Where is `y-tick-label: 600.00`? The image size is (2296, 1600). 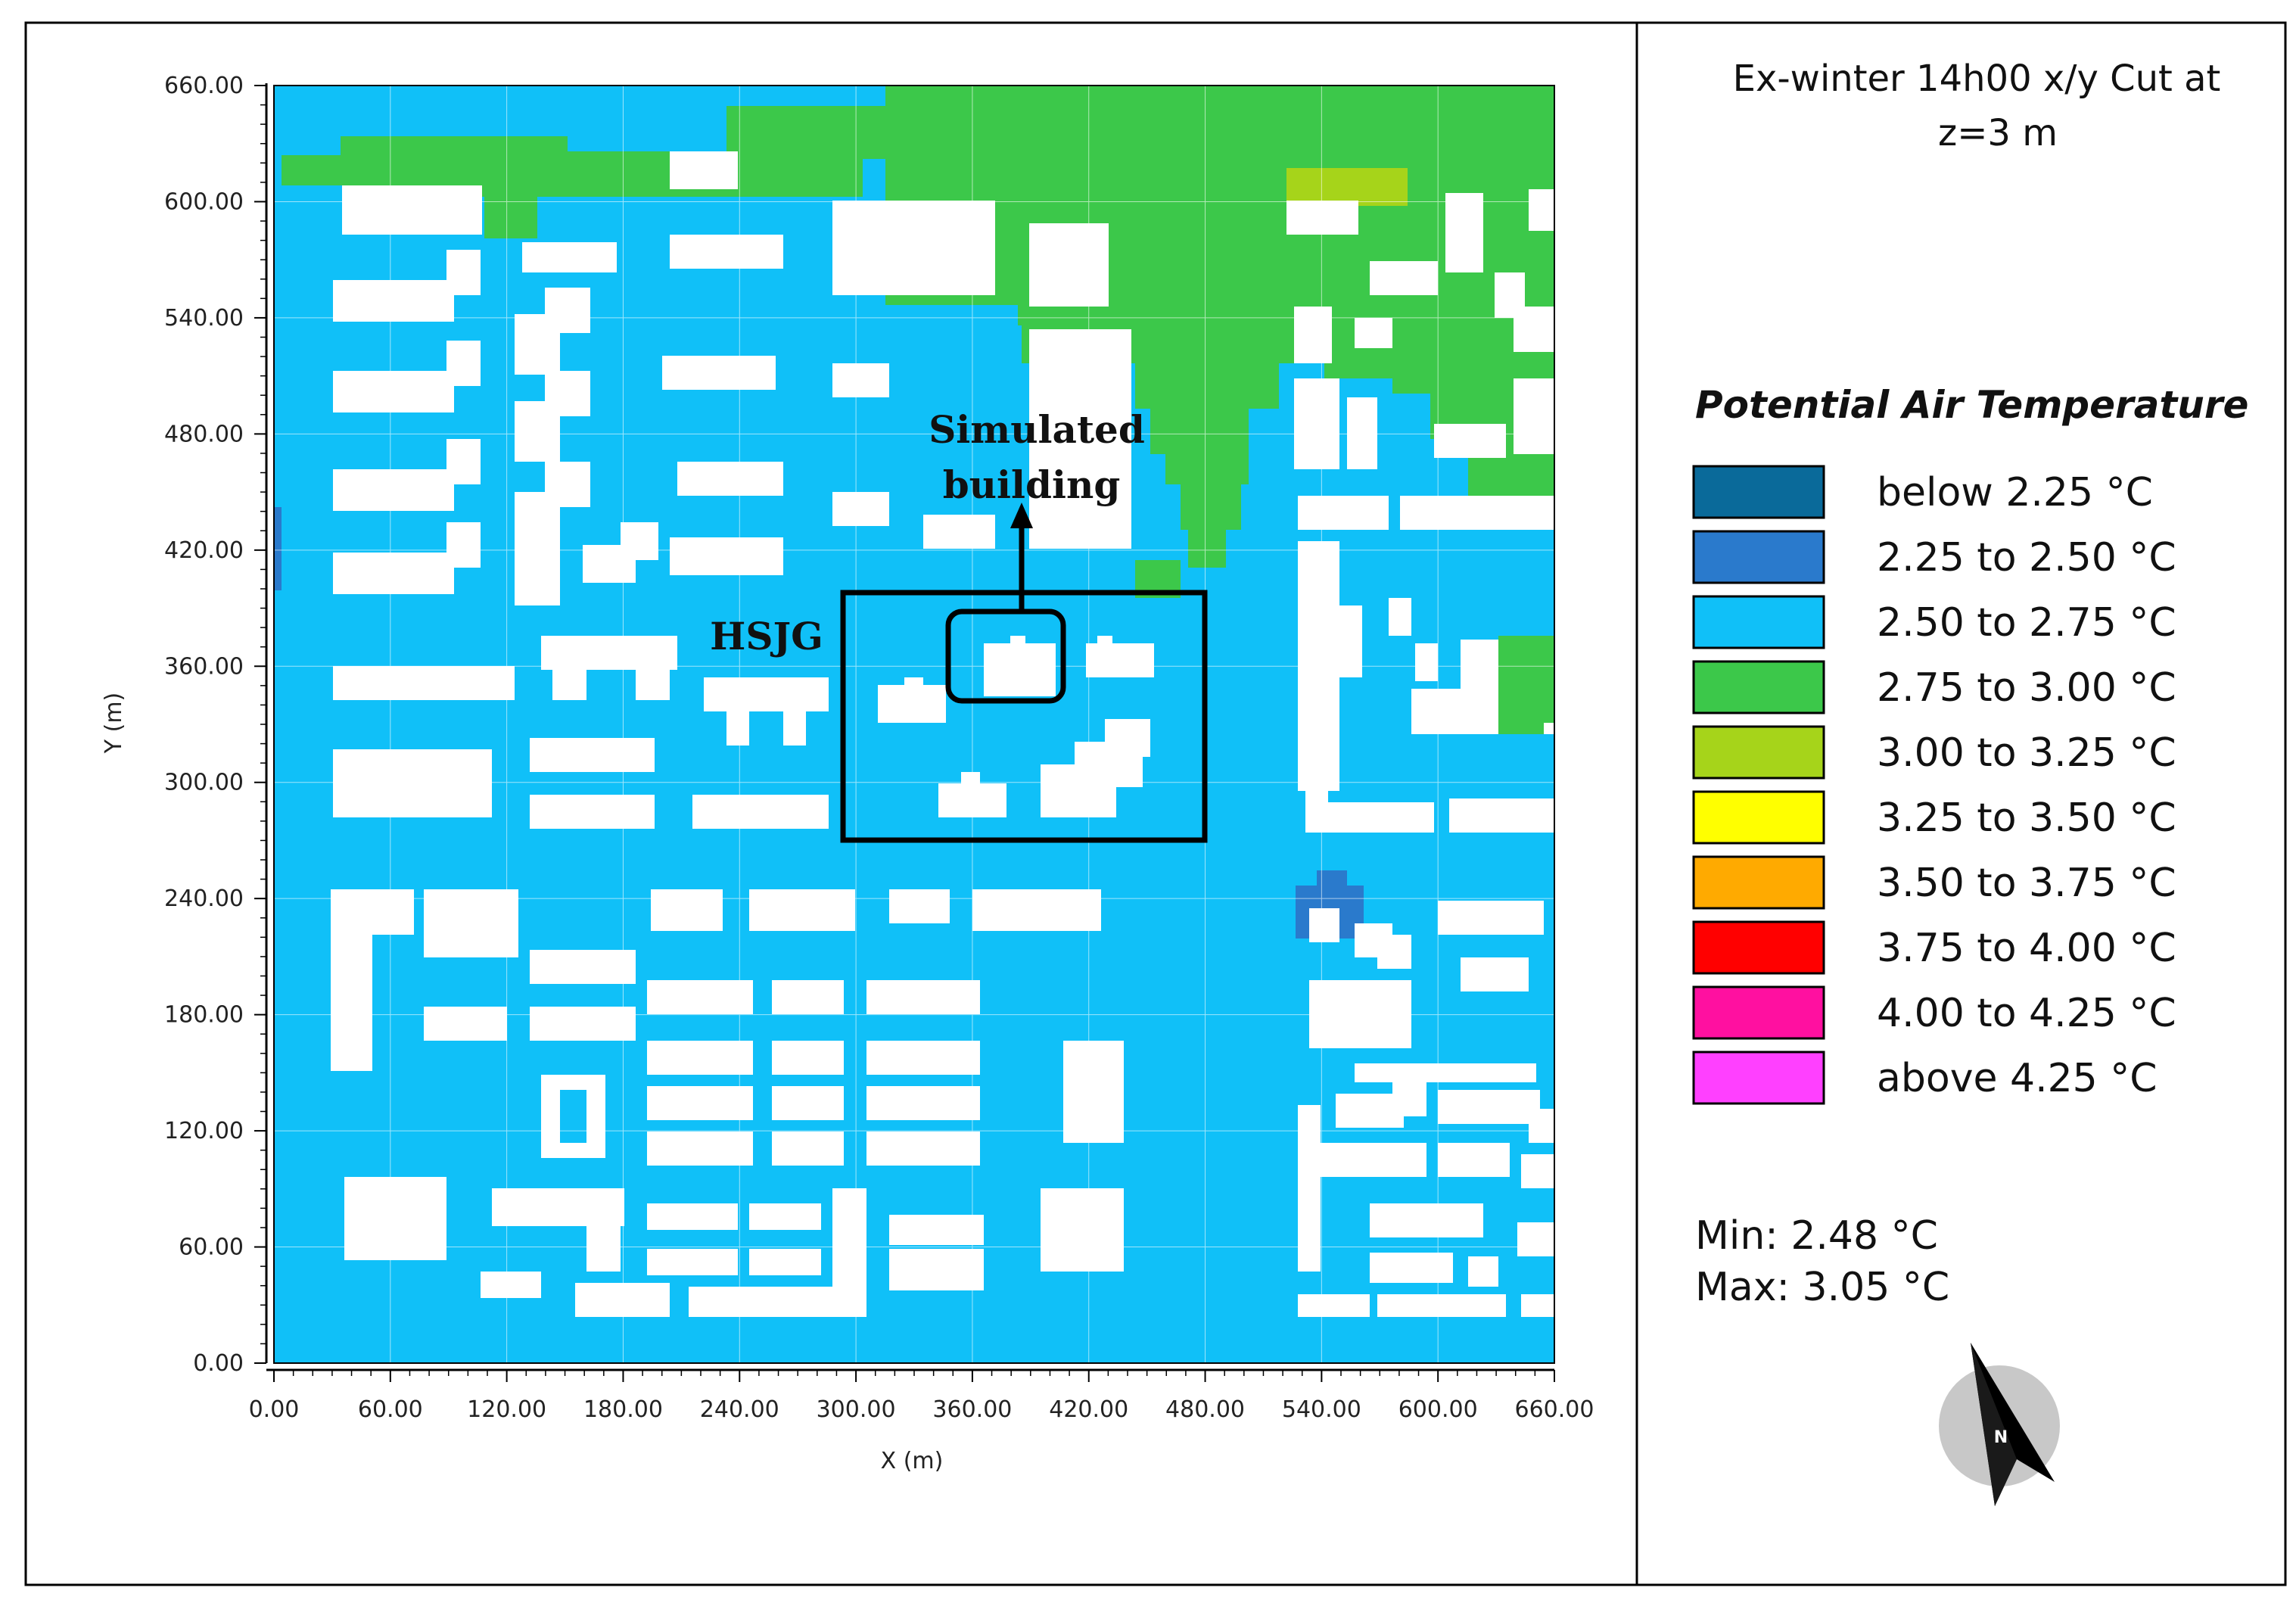
y-tick-label: 600.00 is located at coordinates (204, 201).